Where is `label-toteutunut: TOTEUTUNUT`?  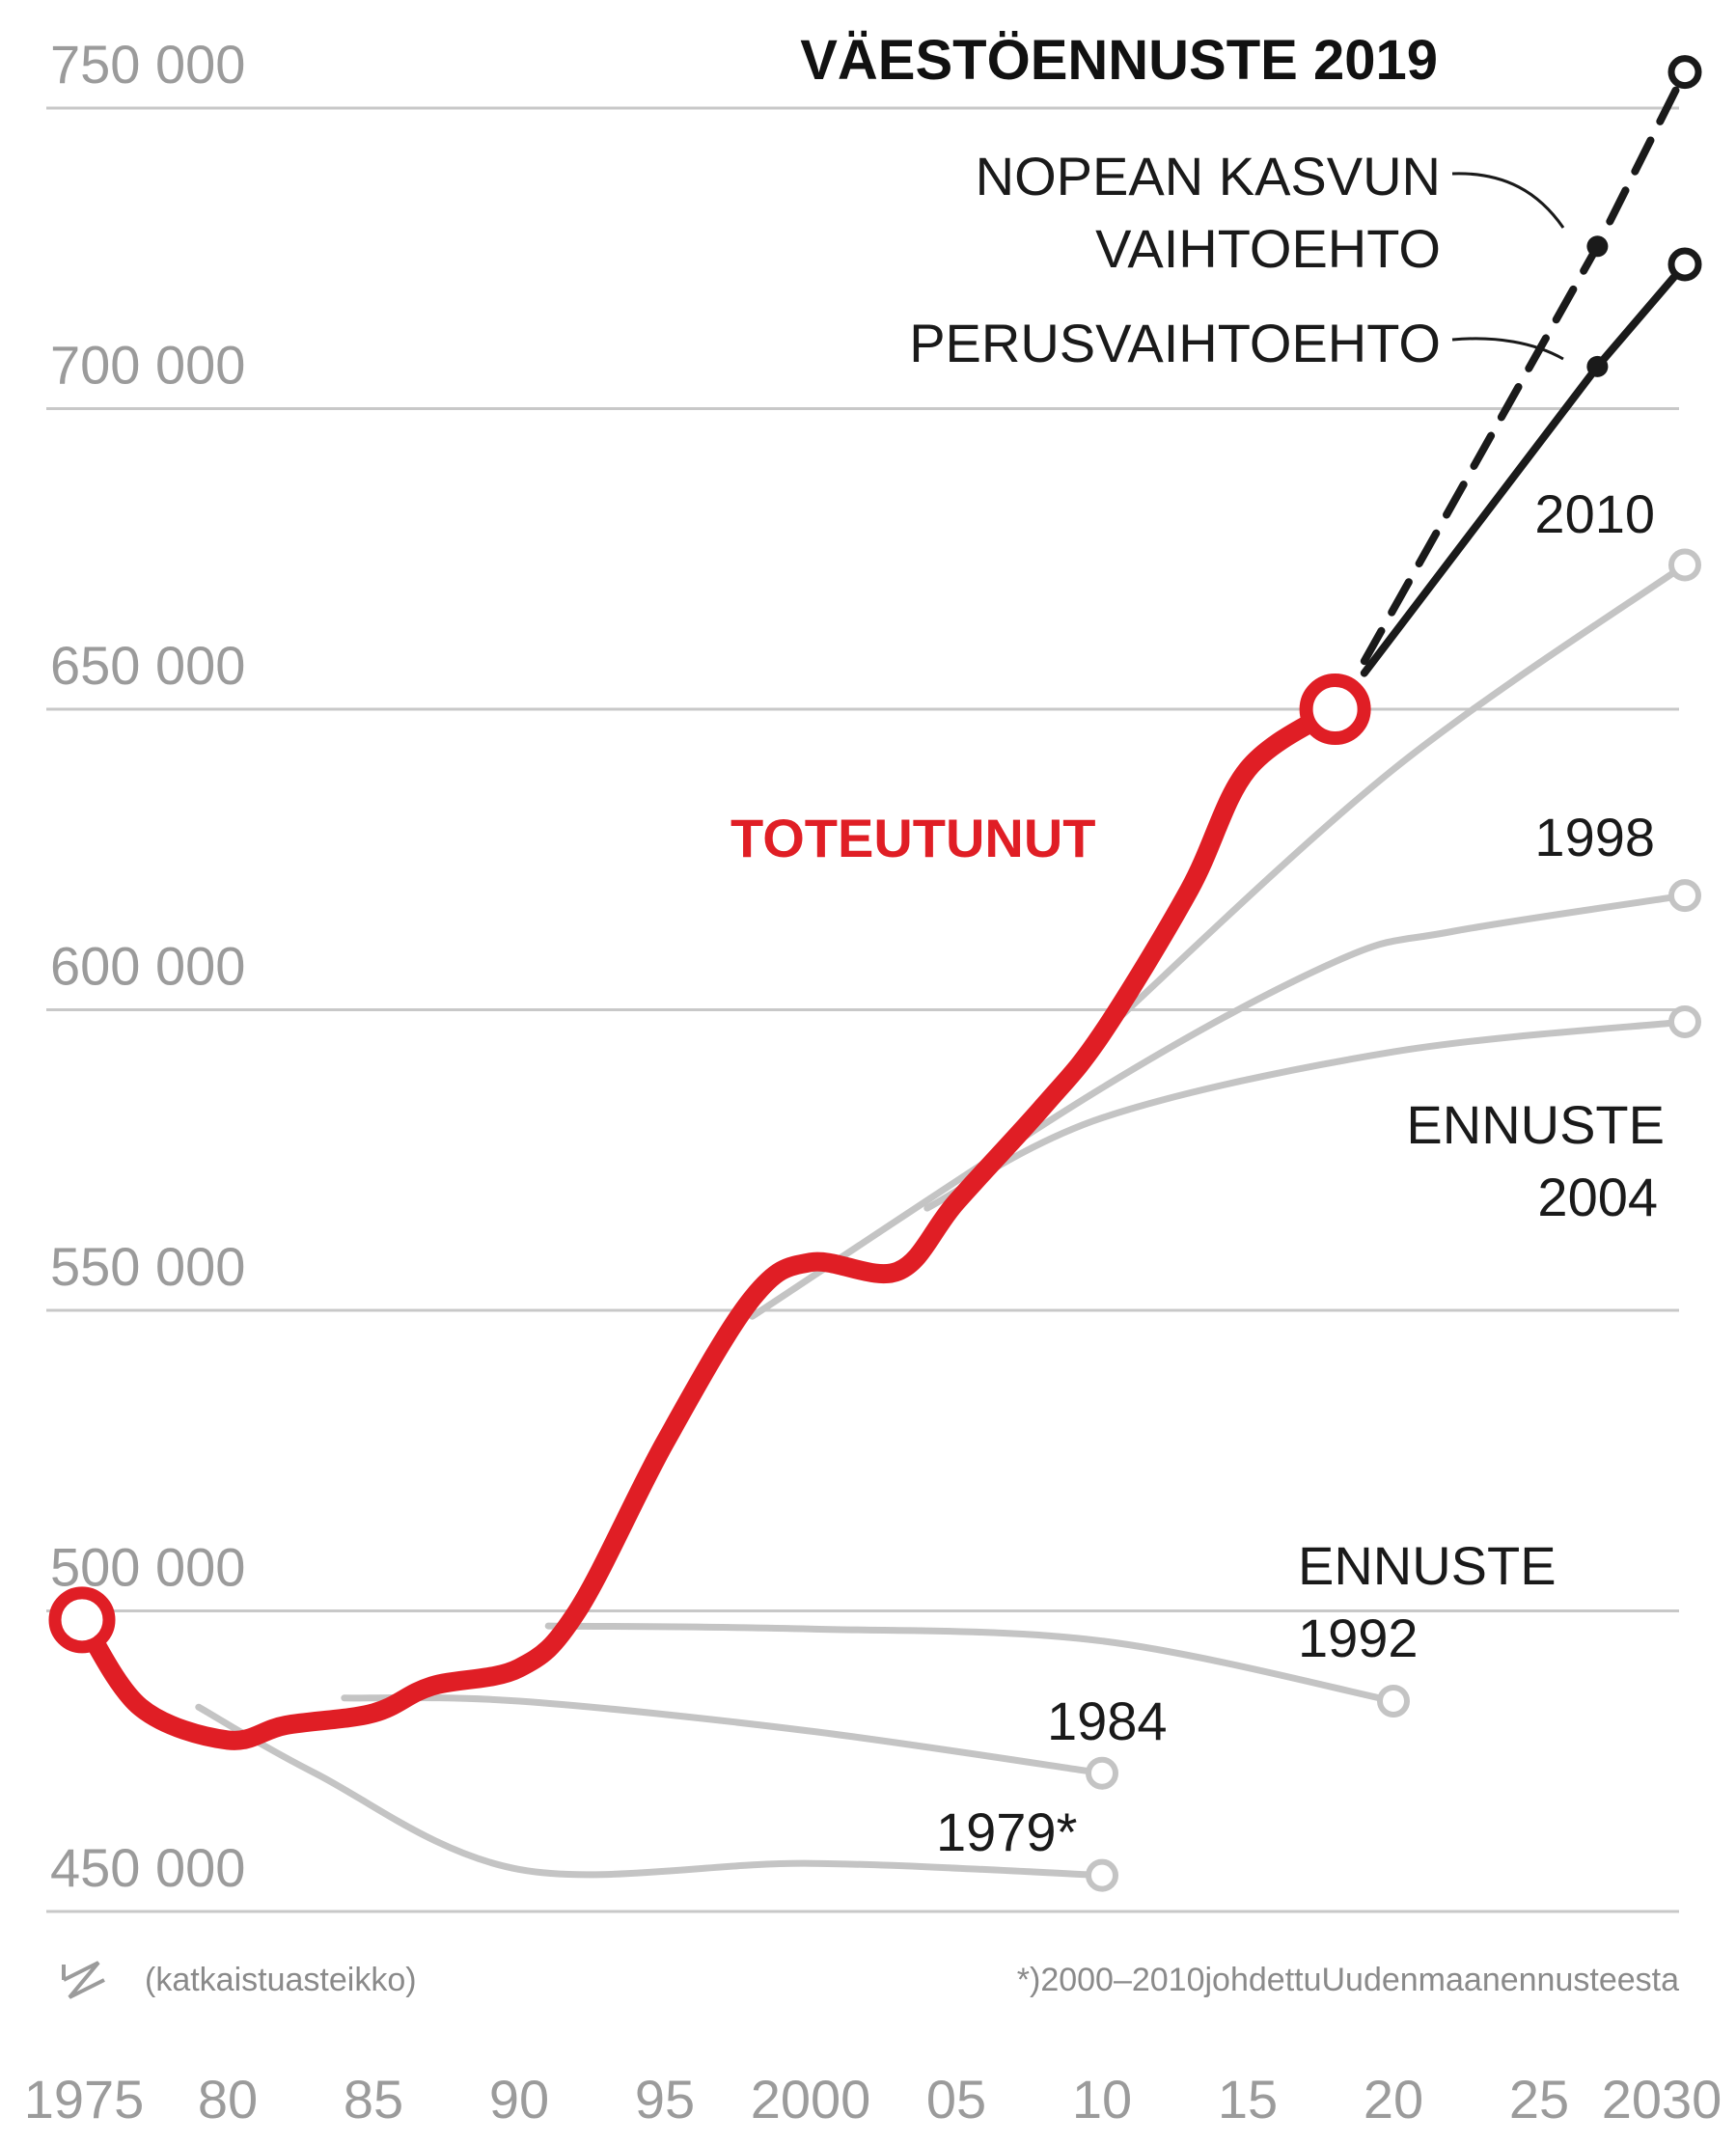
label-toteutunut: TOTEUTUNUT is located at coordinates (913, 838).